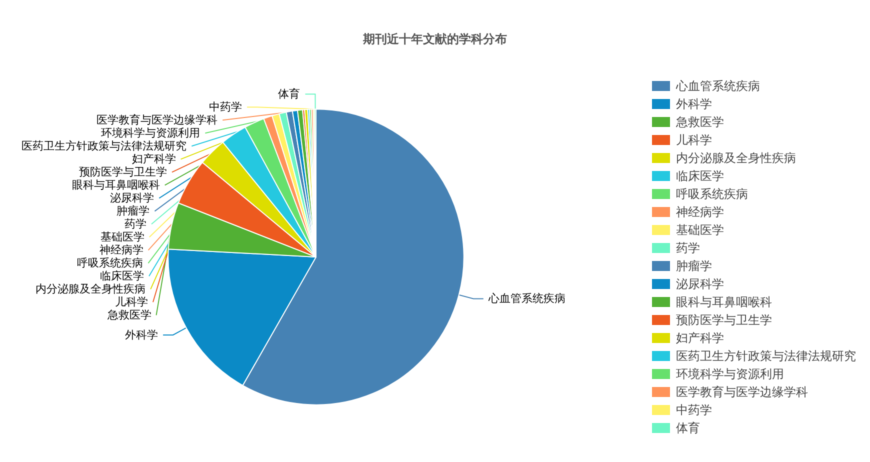 This screenshot has height=462, width=870. I want to click on legend-label: 儿科学, so click(694, 140).